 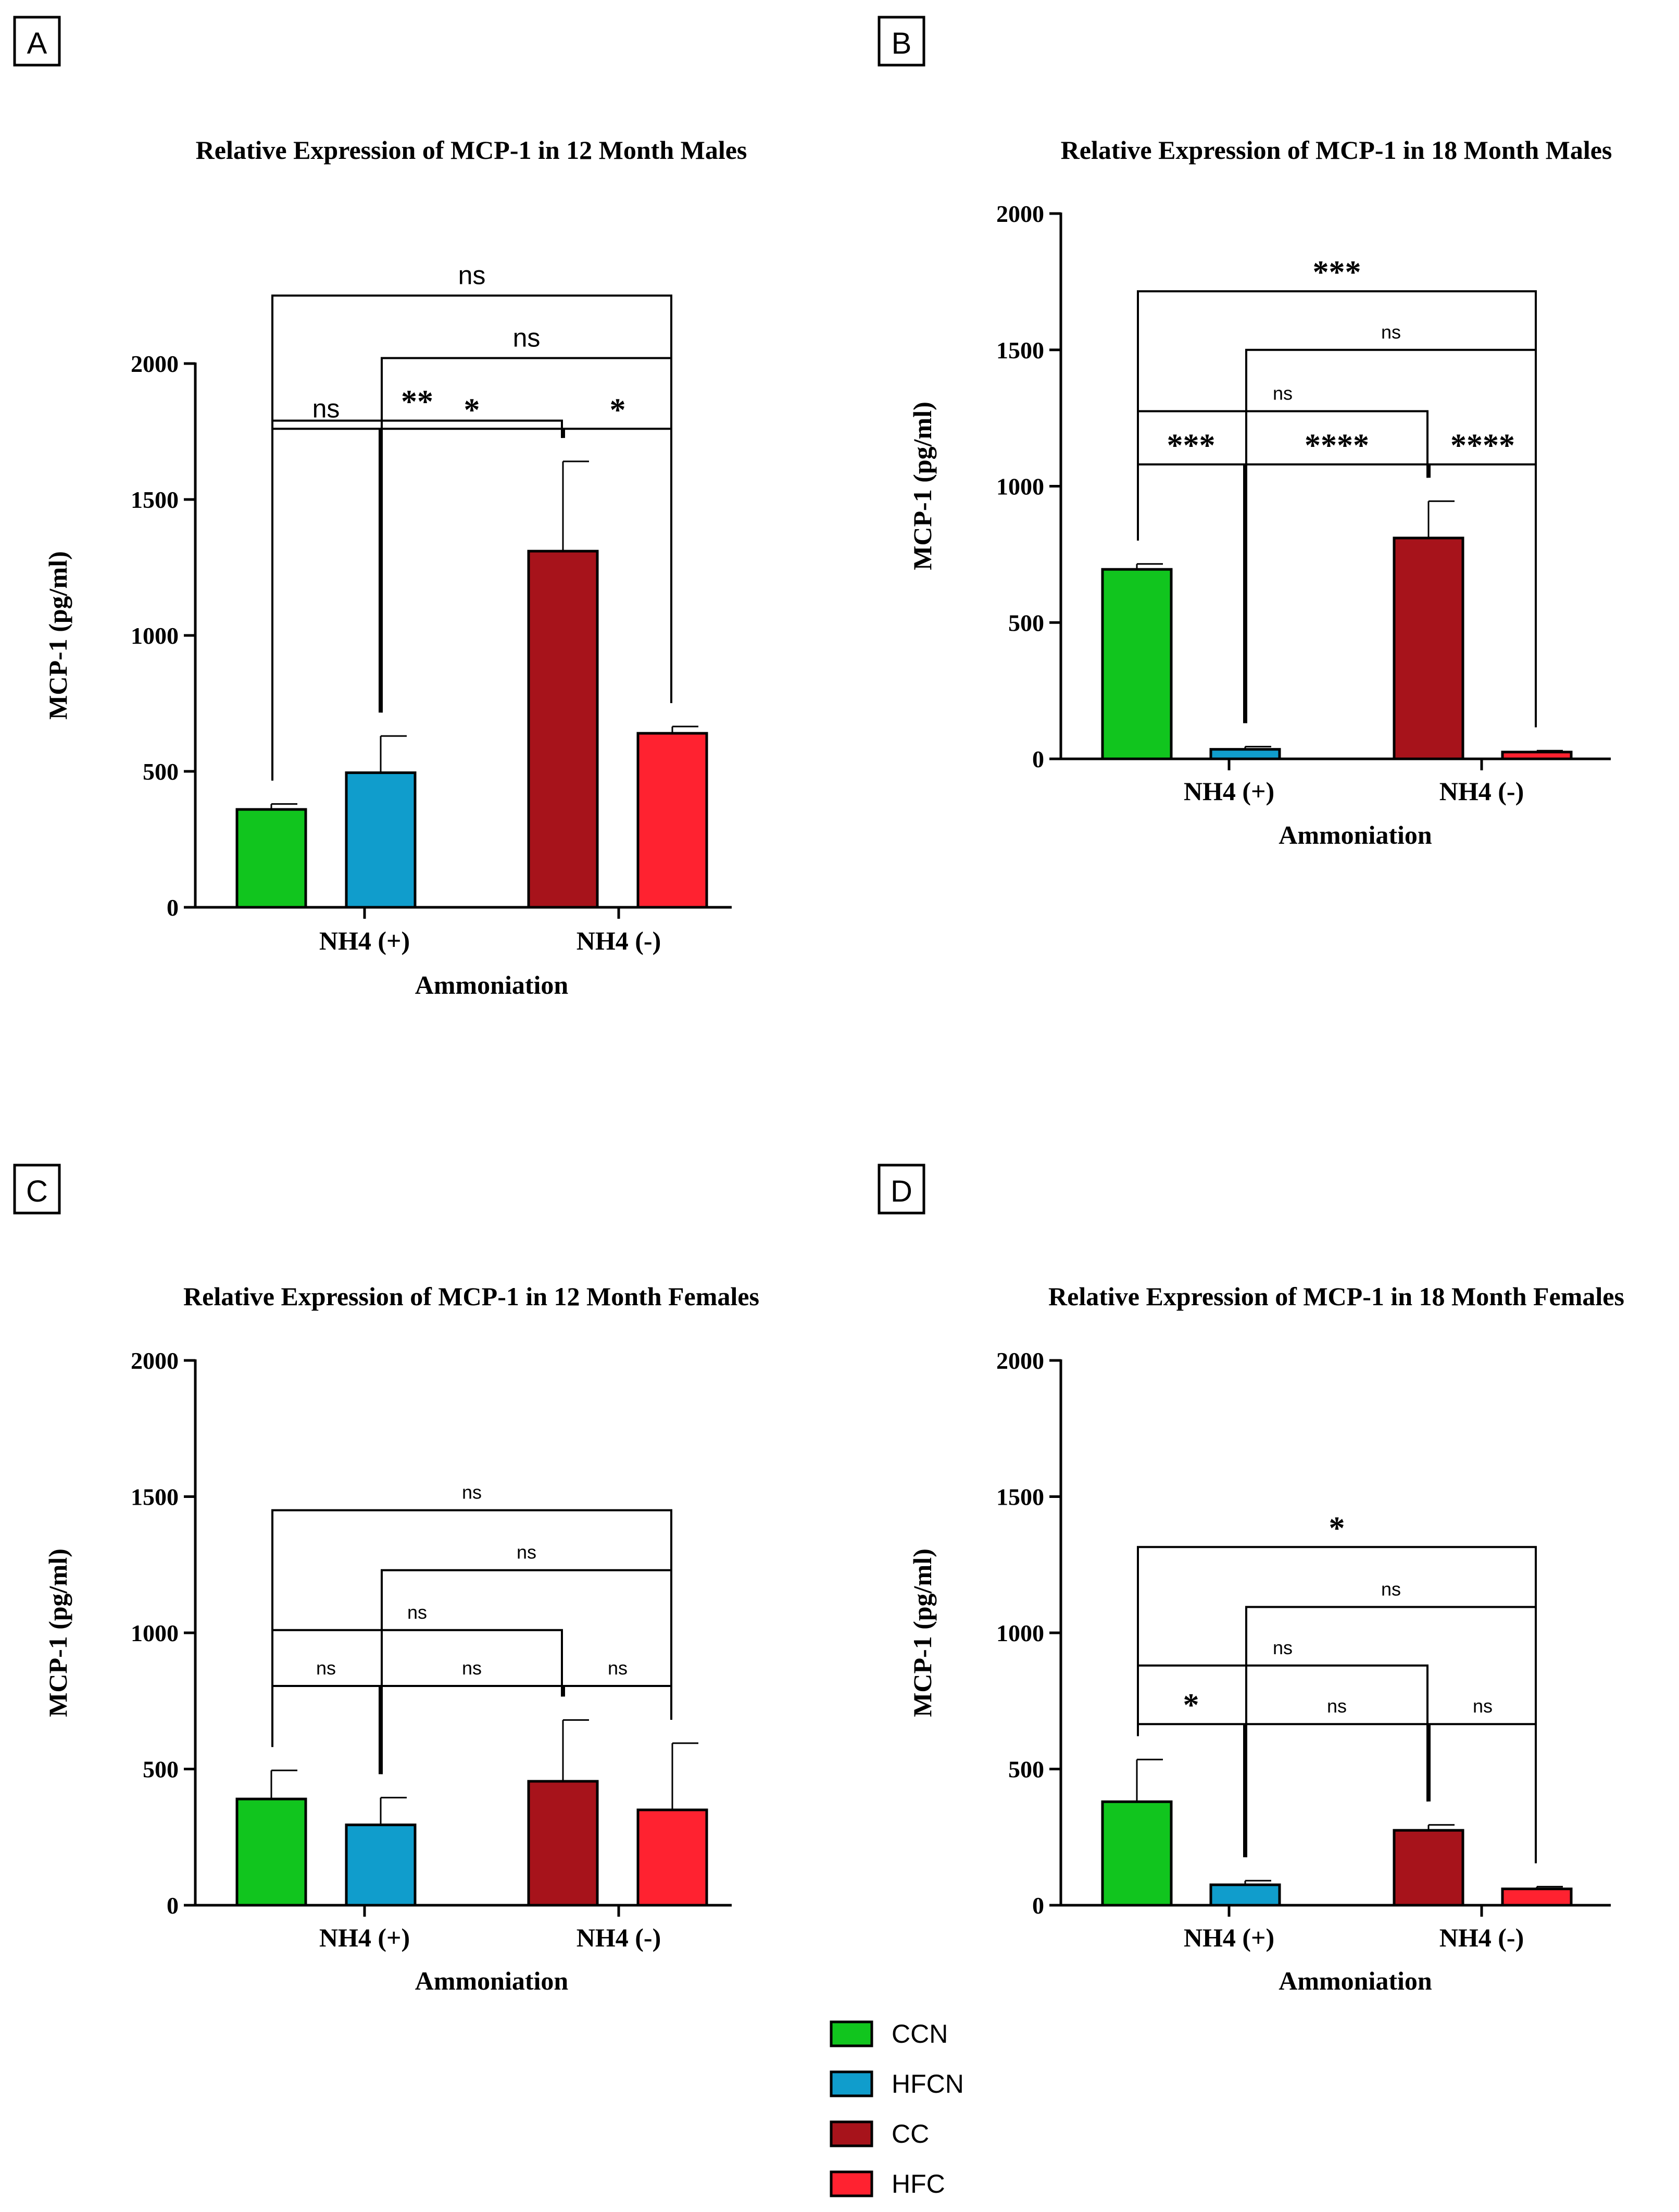 I want to click on legend-label: CCN, so click(x=920, y=2033).